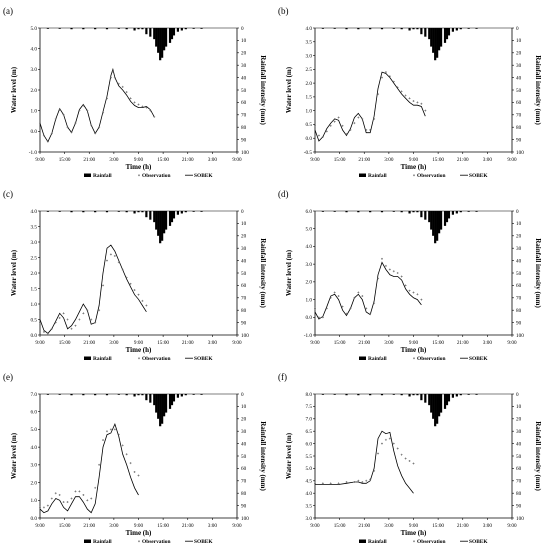 The width and height of the screenshot is (547, 550). Describe the element at coordinates (34, 132) in the screenshot. I see `y-tick-label: 0.0` at that location.